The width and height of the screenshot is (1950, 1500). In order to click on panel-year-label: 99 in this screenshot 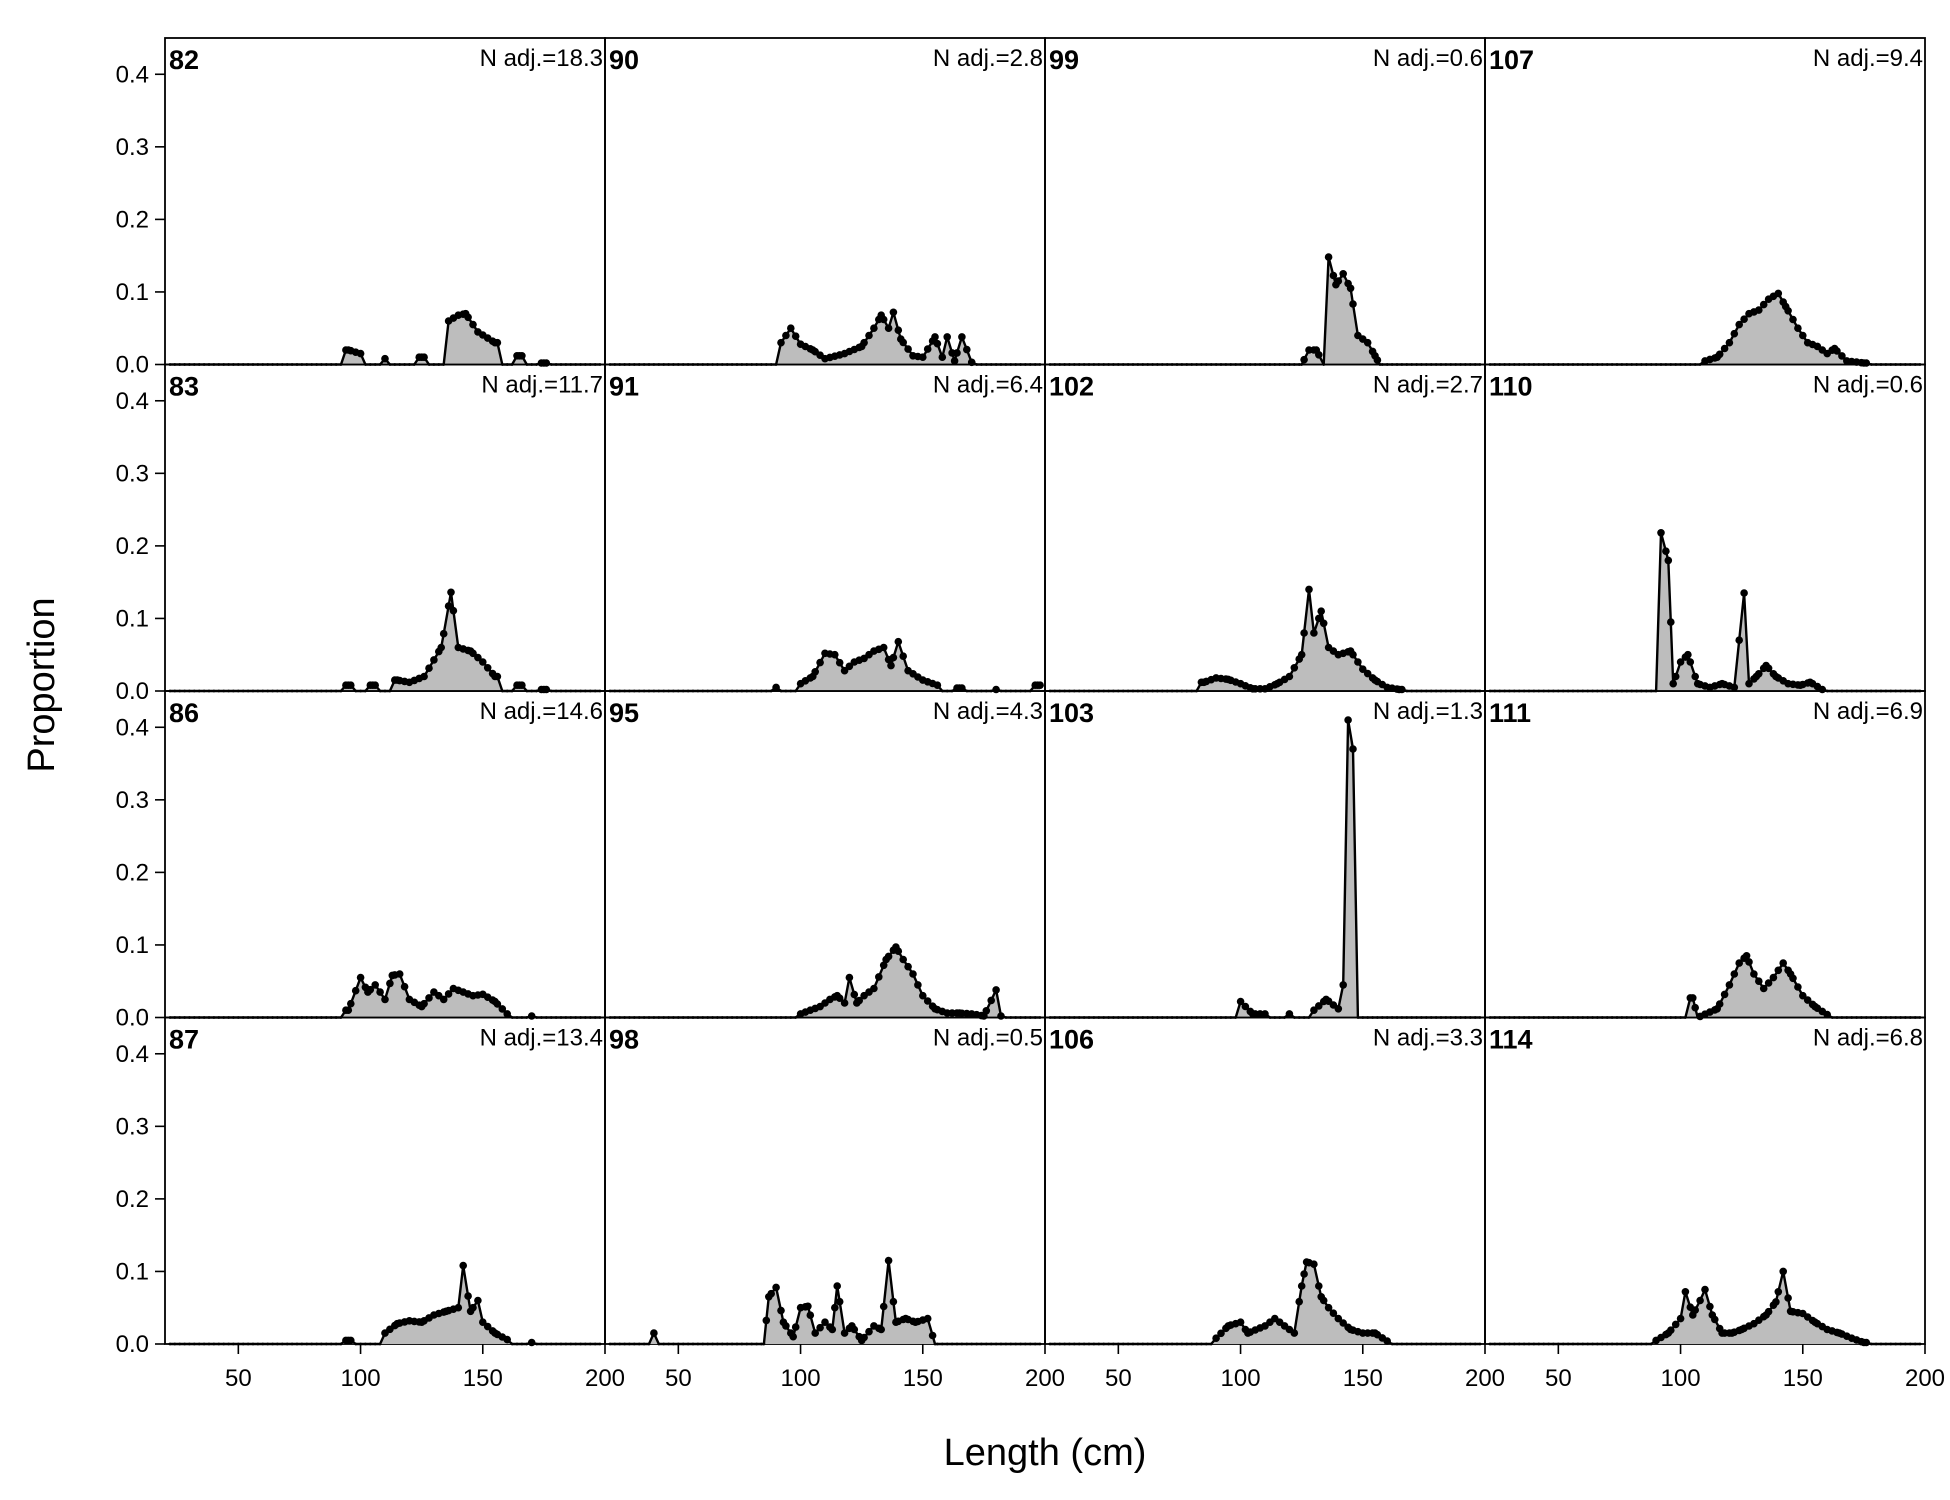, I will do `click(1064, 60)`.